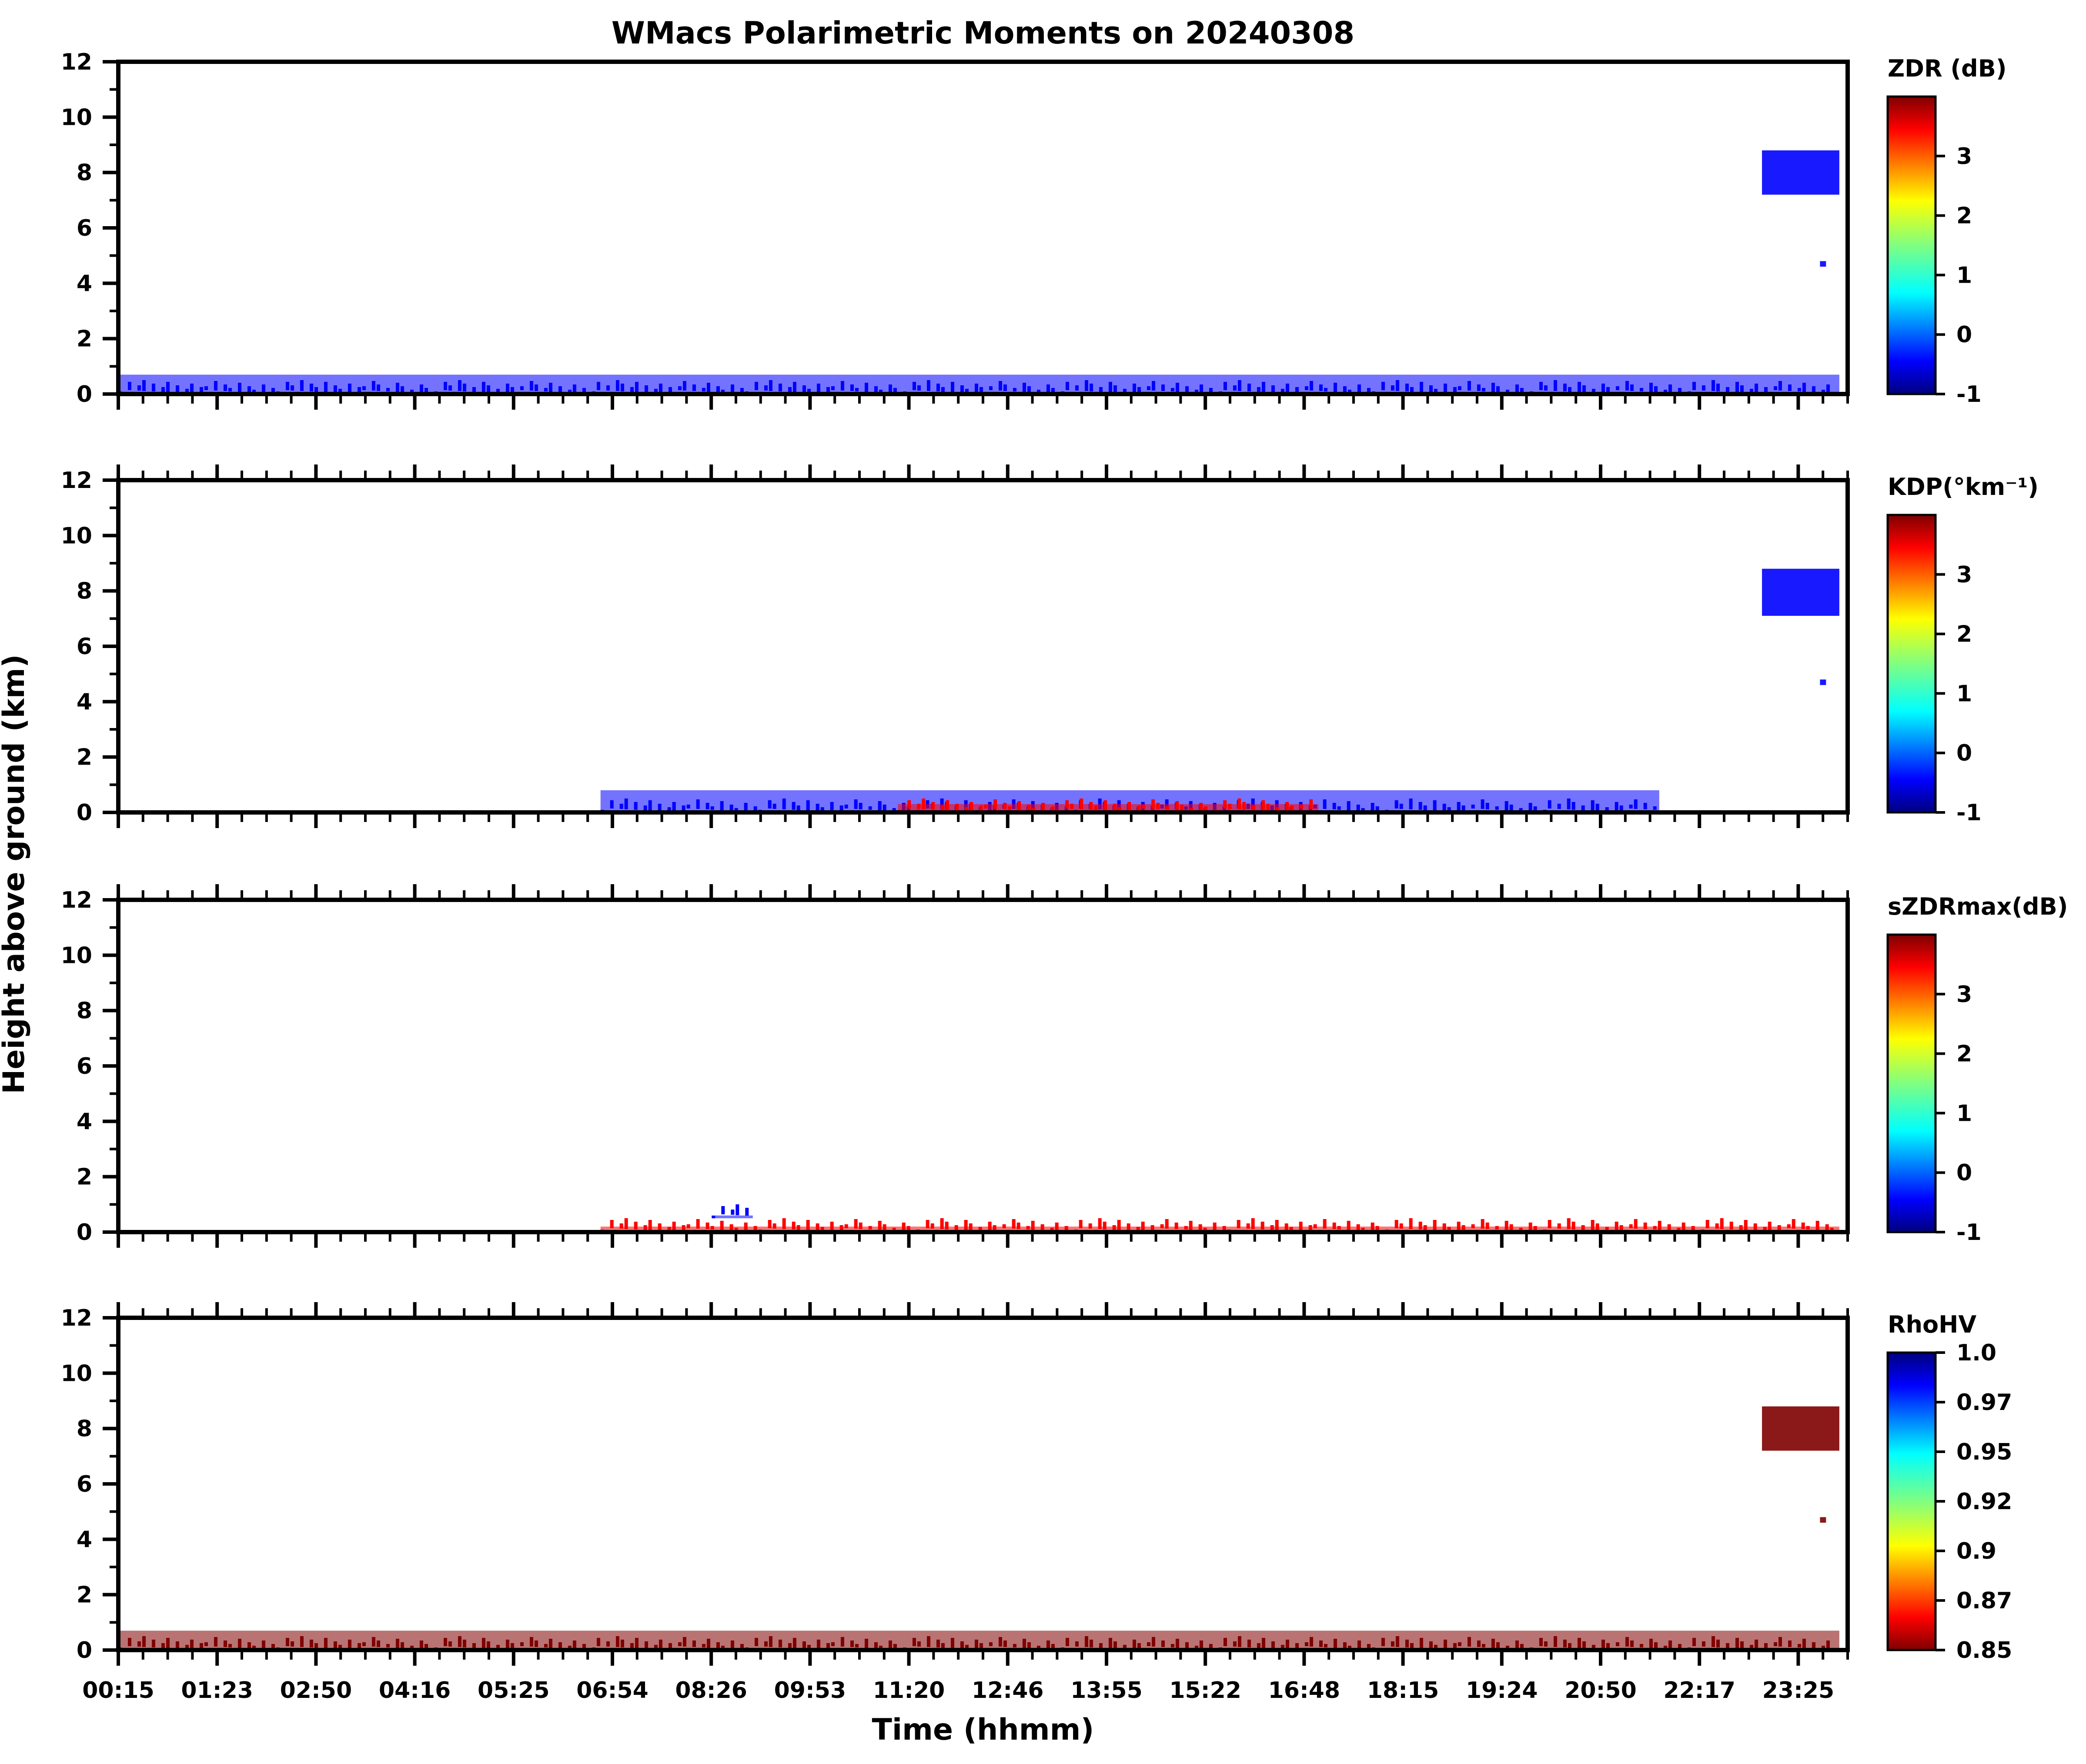 The image size is (2086, 1764). Describe the element at coordinates (1008, 1690) in the screenshot. I see `x-tick-label: 12:46` at that location.